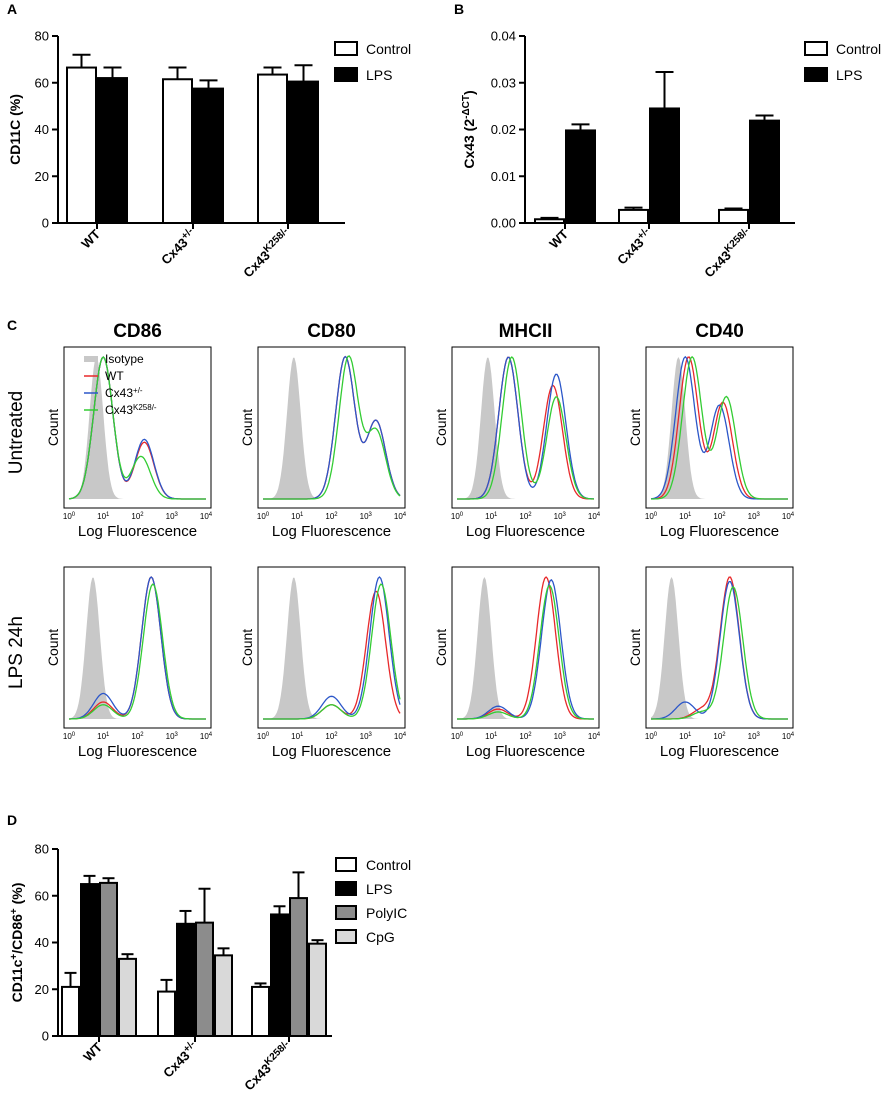  What do you see at coordinates (525, 649) in the screenshot?
I see `het-histogram-line` at bounding box center [525, 649].